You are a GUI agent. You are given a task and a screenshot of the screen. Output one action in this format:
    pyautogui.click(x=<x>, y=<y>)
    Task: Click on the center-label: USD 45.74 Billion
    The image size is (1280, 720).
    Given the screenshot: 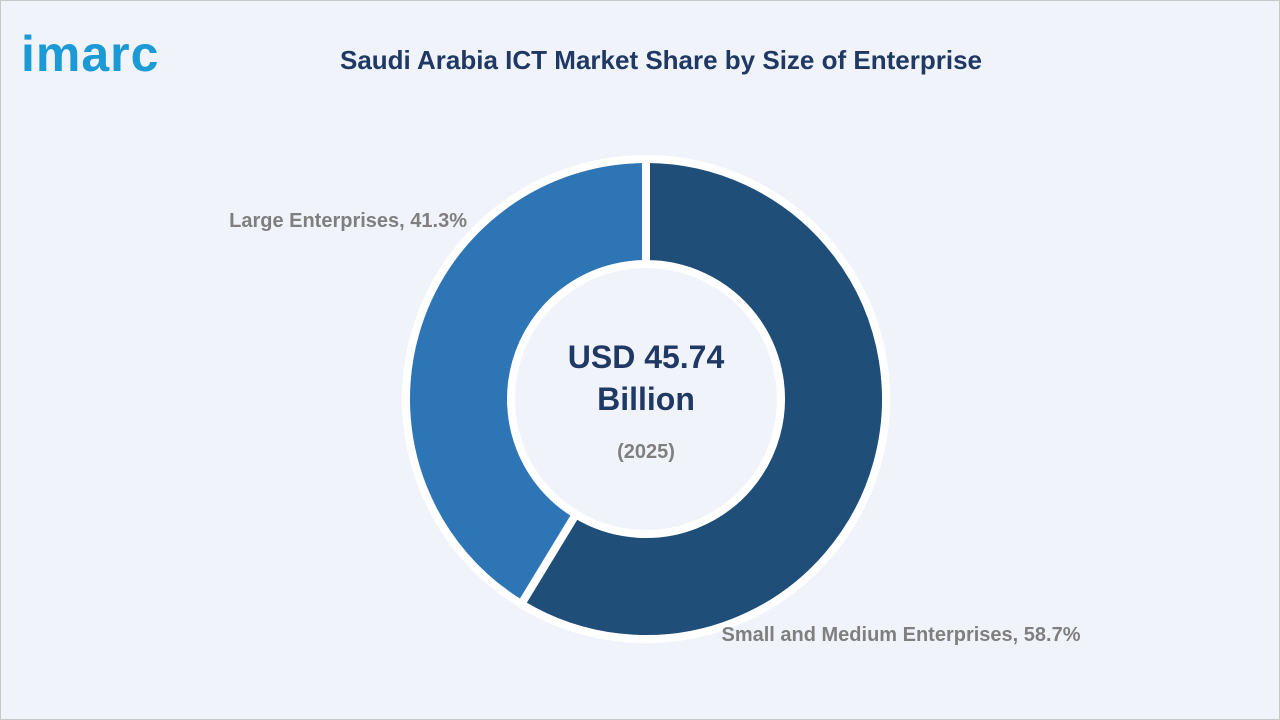 What is the action you would take?
    pyautogui.click(x=646, y=378)
    